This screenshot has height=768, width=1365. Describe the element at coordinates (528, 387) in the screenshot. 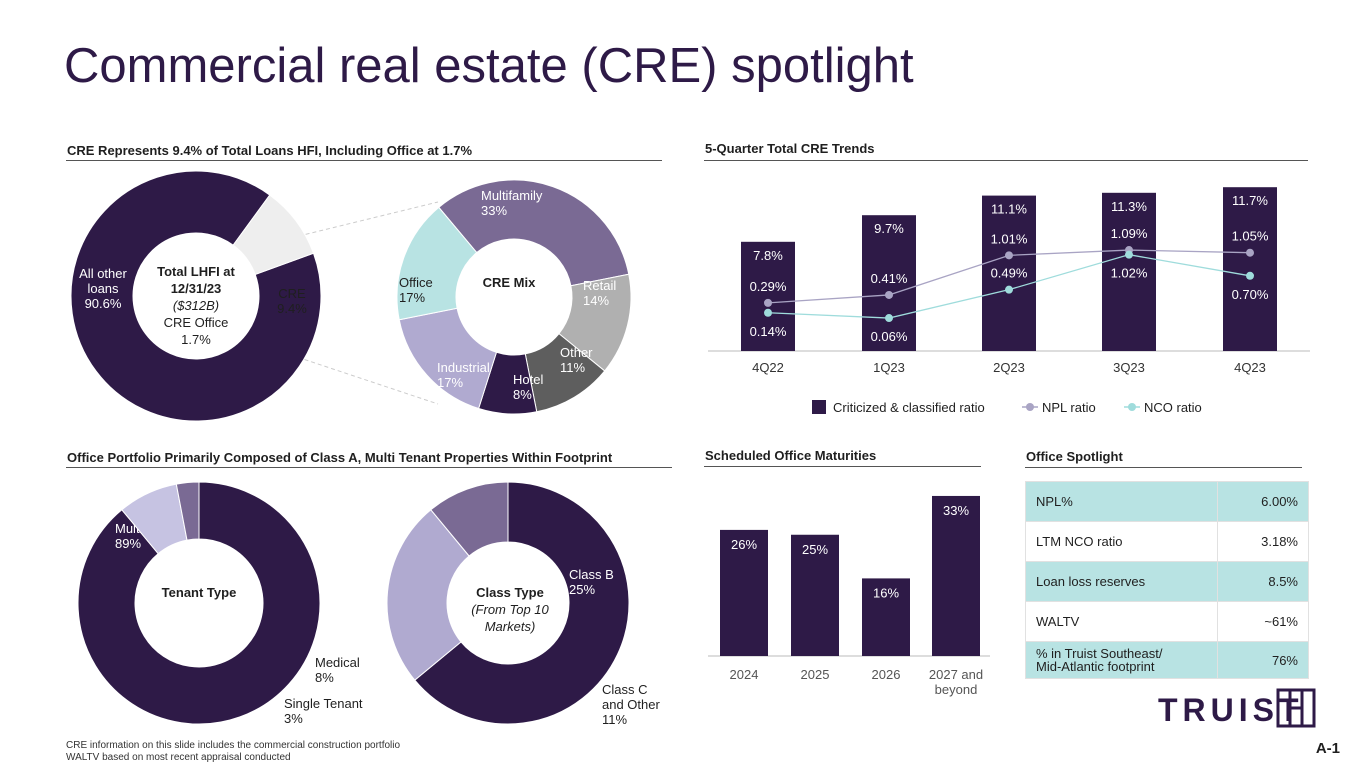

I see `cre-mix-label-hotel: Hotel 8%` at that location.